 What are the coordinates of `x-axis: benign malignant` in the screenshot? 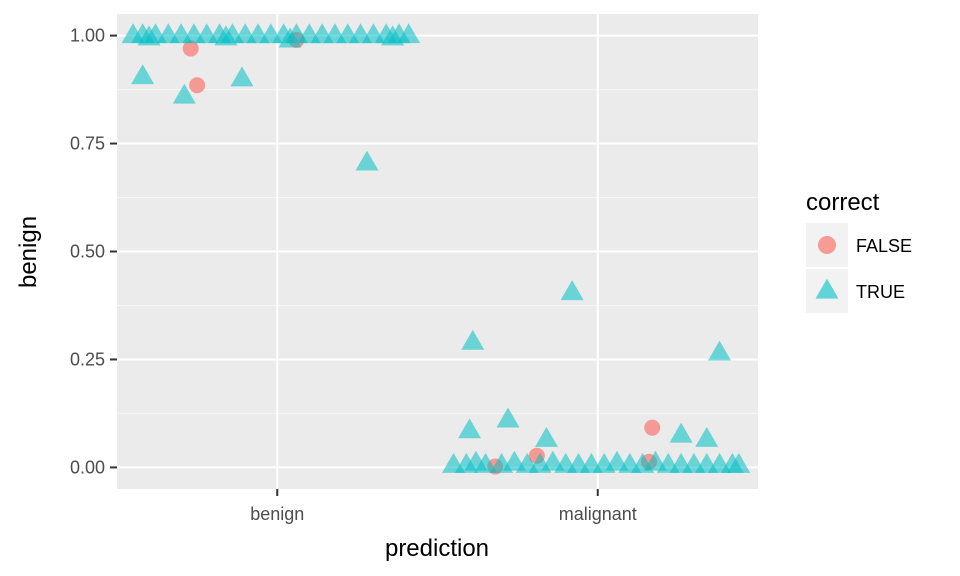 It's located at (443, 506).